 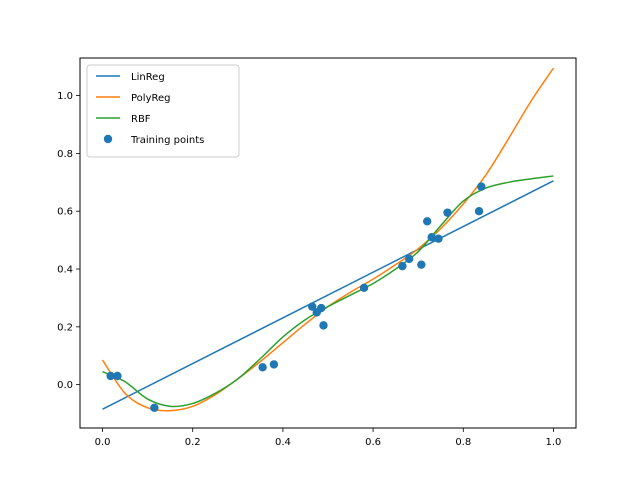 I want to click on y-tick-label: 0.8, so click(x=65, y=154).